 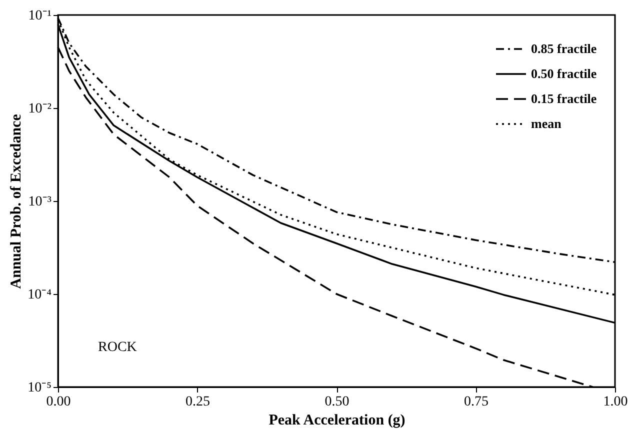 I want to click on legend-label: mean, so click(x=546, y=123).